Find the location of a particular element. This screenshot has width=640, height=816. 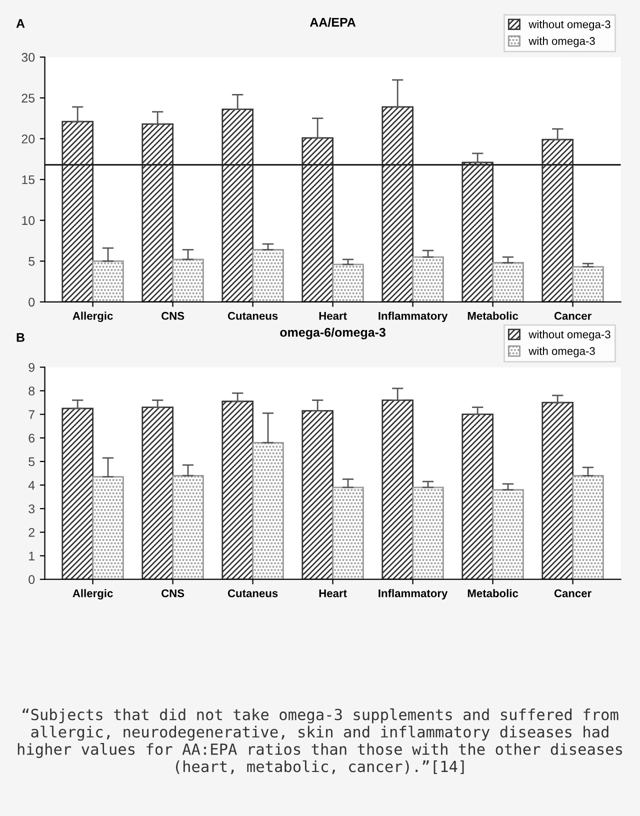

y-tick-label: 10 is located at coordinates (28, 220).